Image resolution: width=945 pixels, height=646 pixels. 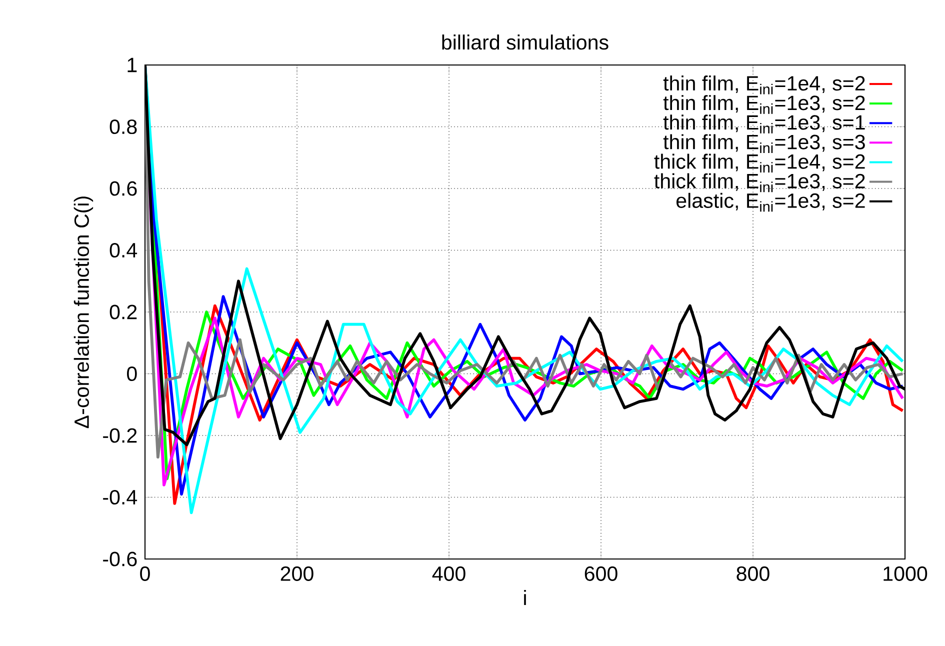 I want to click on y-tick-label: 0.8, so click(x=123, y=126).